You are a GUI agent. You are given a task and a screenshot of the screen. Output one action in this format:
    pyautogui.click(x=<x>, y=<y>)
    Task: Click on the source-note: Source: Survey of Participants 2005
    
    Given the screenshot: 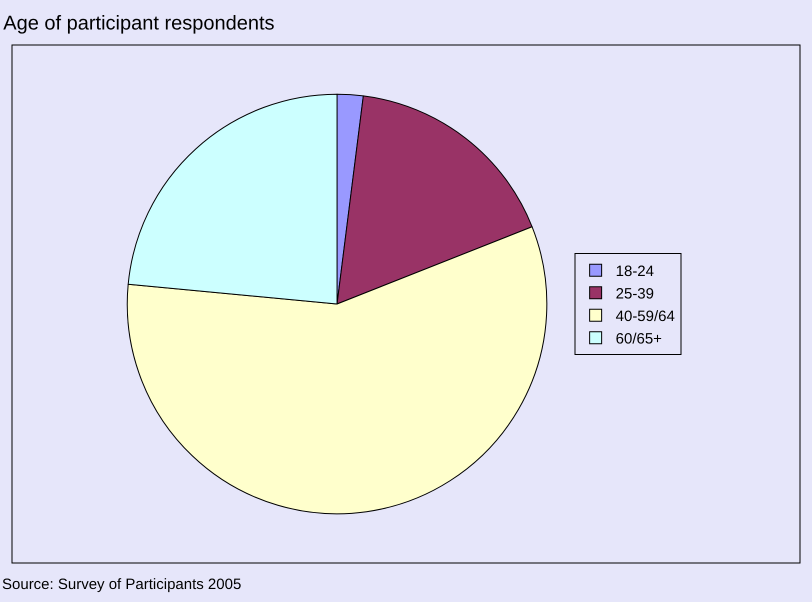 What is the action you would take?
    pyautogui.click(x=122, y=584)
    